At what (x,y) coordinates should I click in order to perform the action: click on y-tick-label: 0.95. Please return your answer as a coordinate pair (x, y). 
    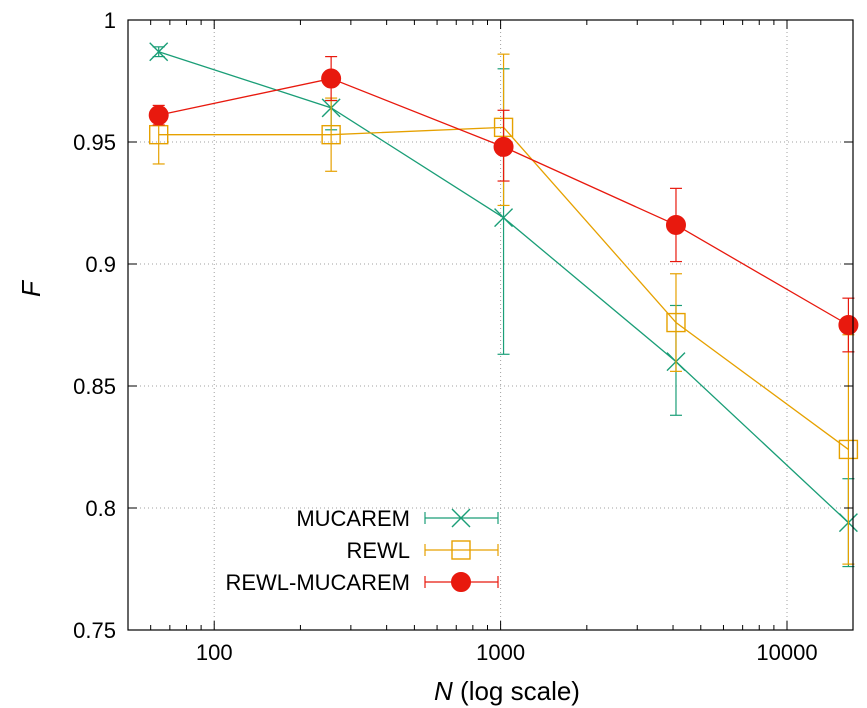
    Looking at the image, I should click on (94, 142).